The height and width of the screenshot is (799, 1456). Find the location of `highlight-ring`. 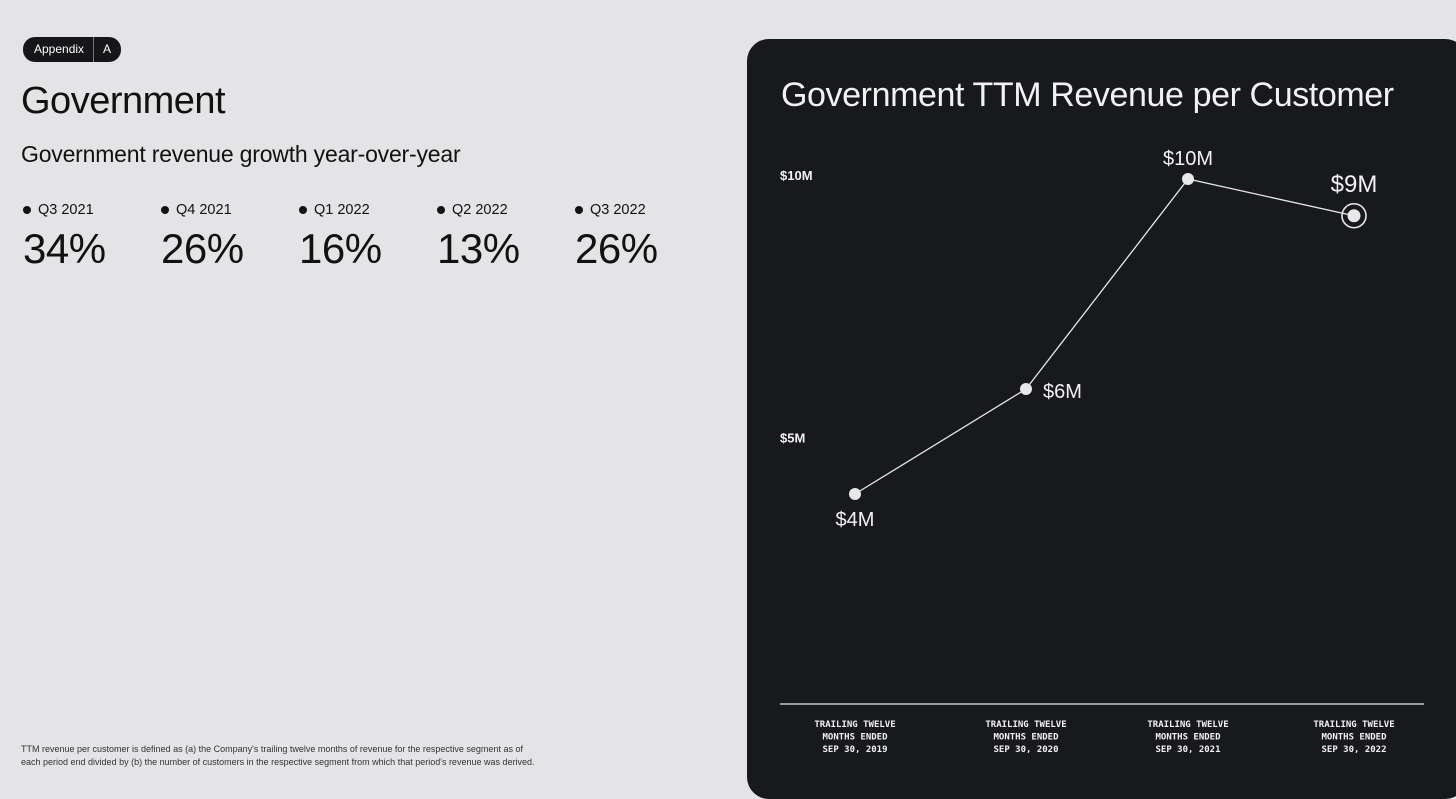

highlight-ring is located at coordinates (1354, 215).